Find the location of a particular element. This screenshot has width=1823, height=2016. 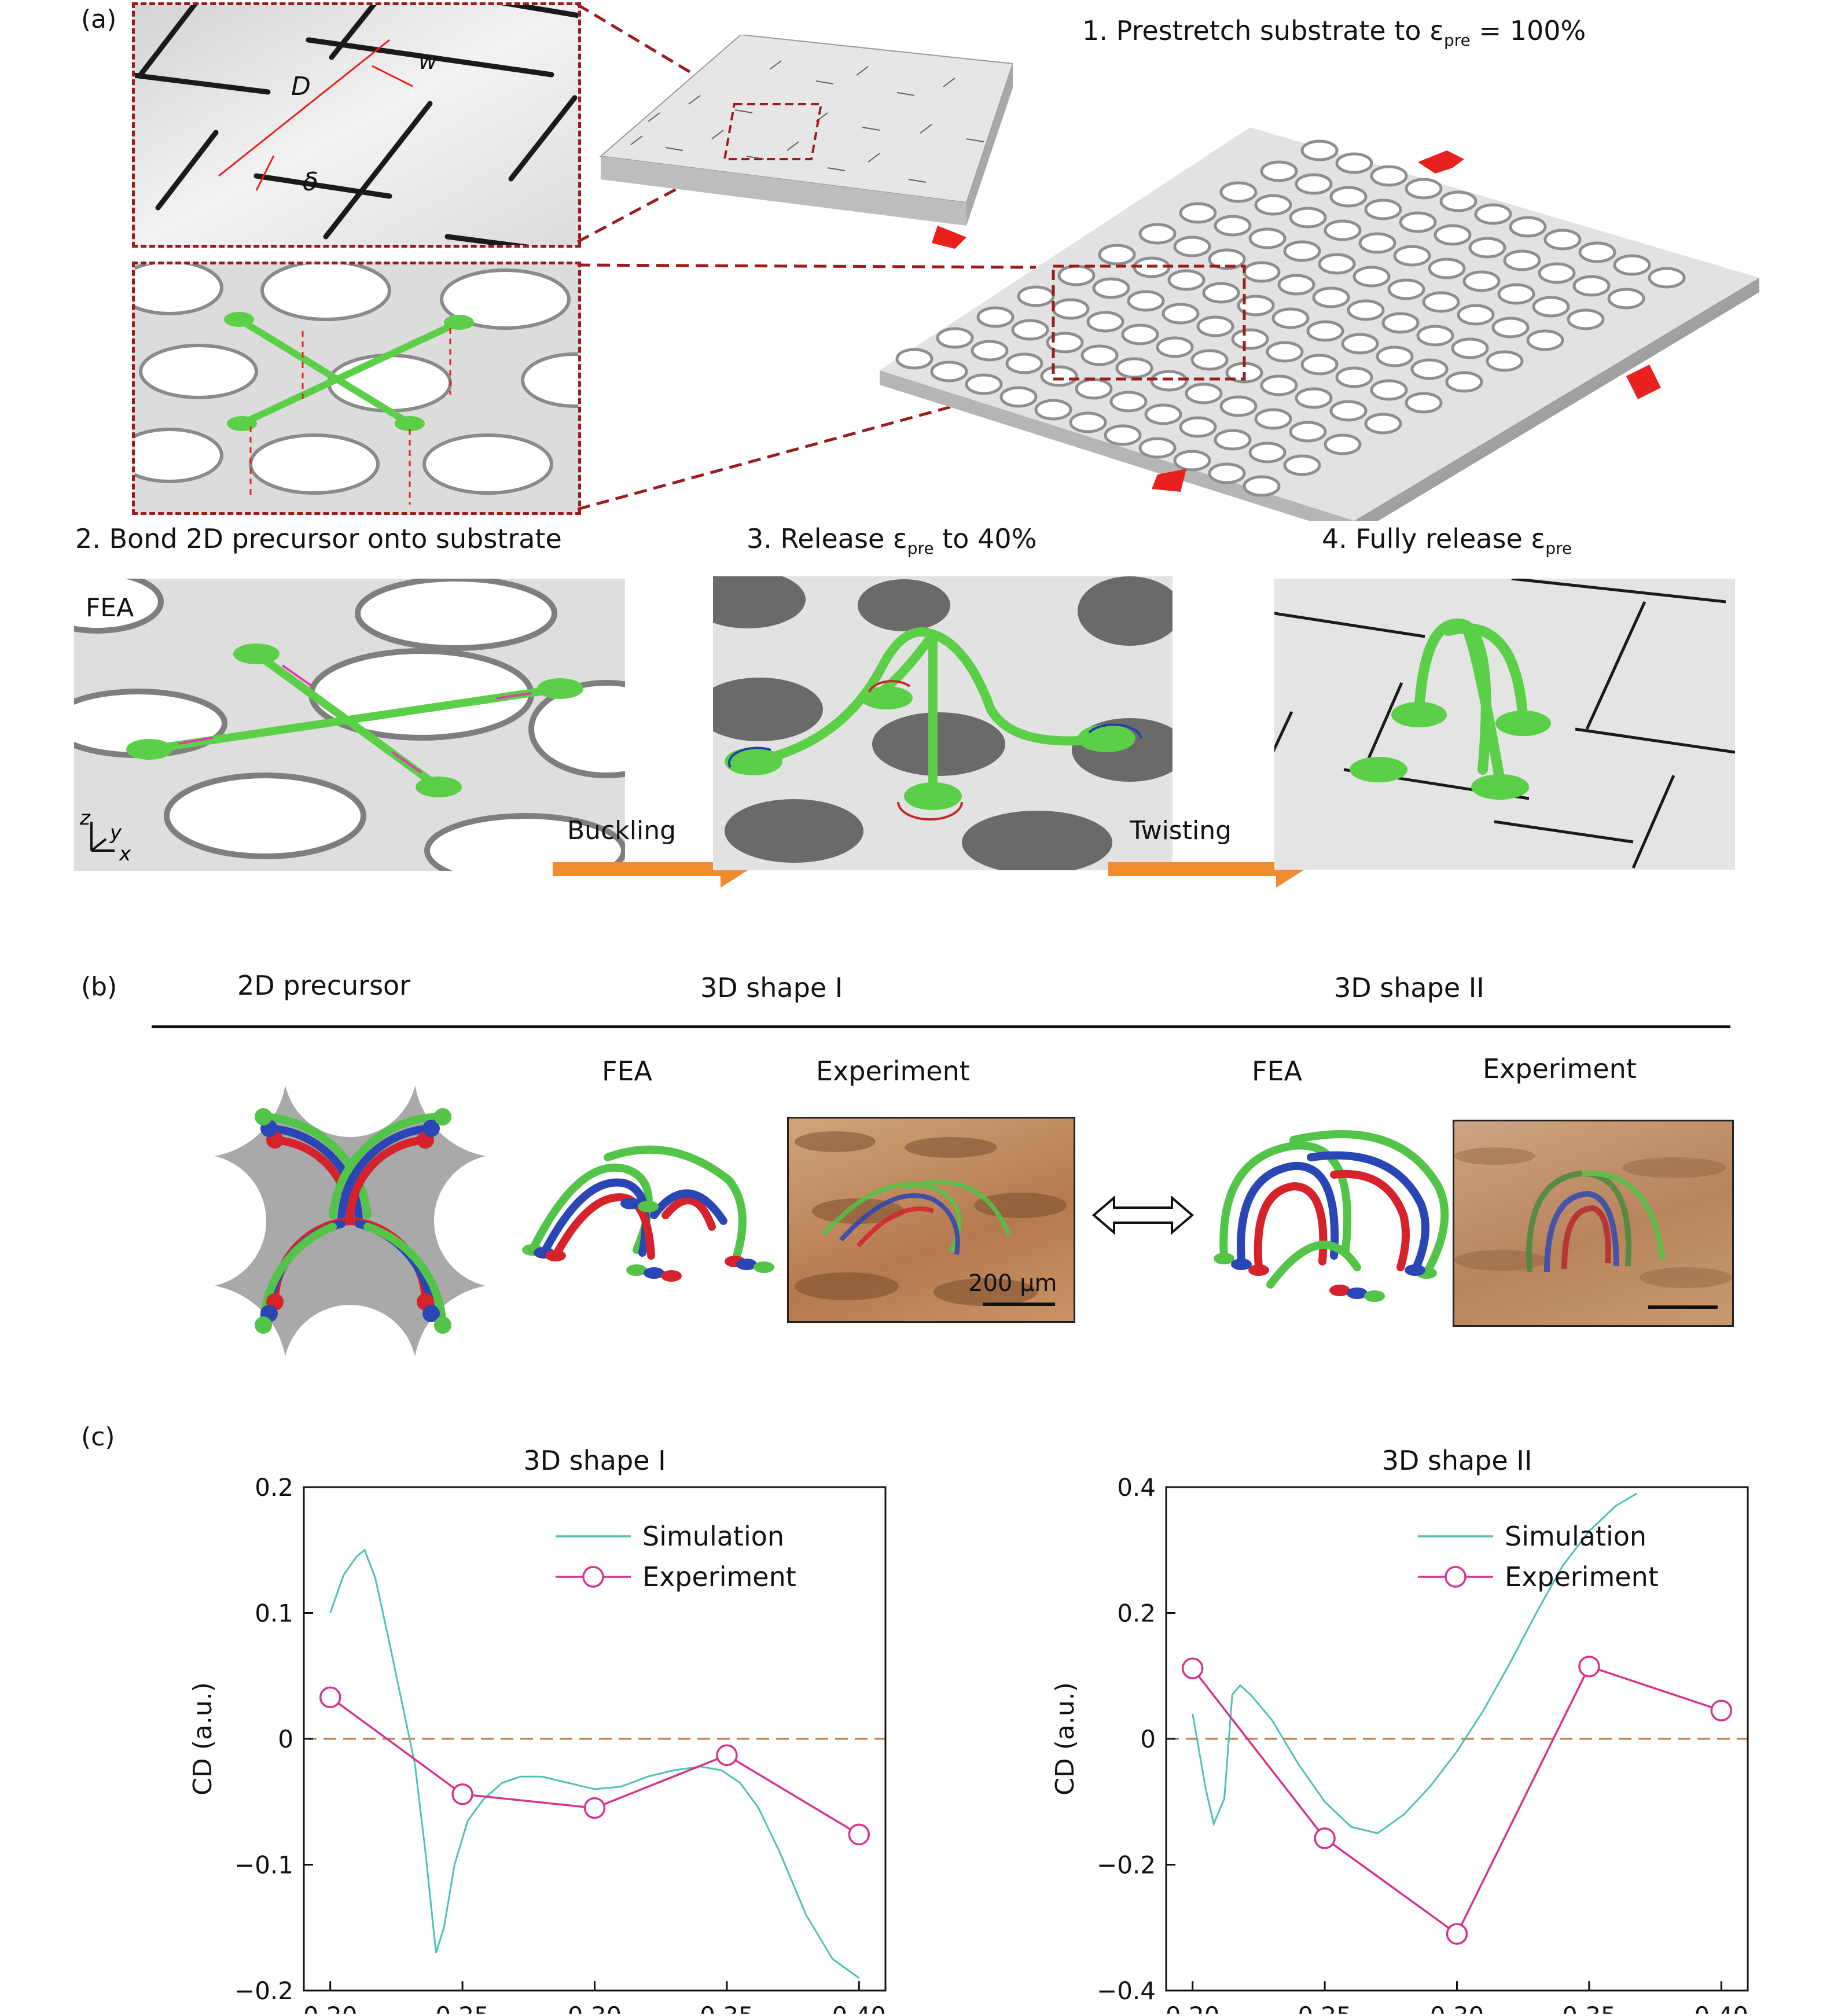

panel-c-label: (c) is located at coordinates (98, 1437).